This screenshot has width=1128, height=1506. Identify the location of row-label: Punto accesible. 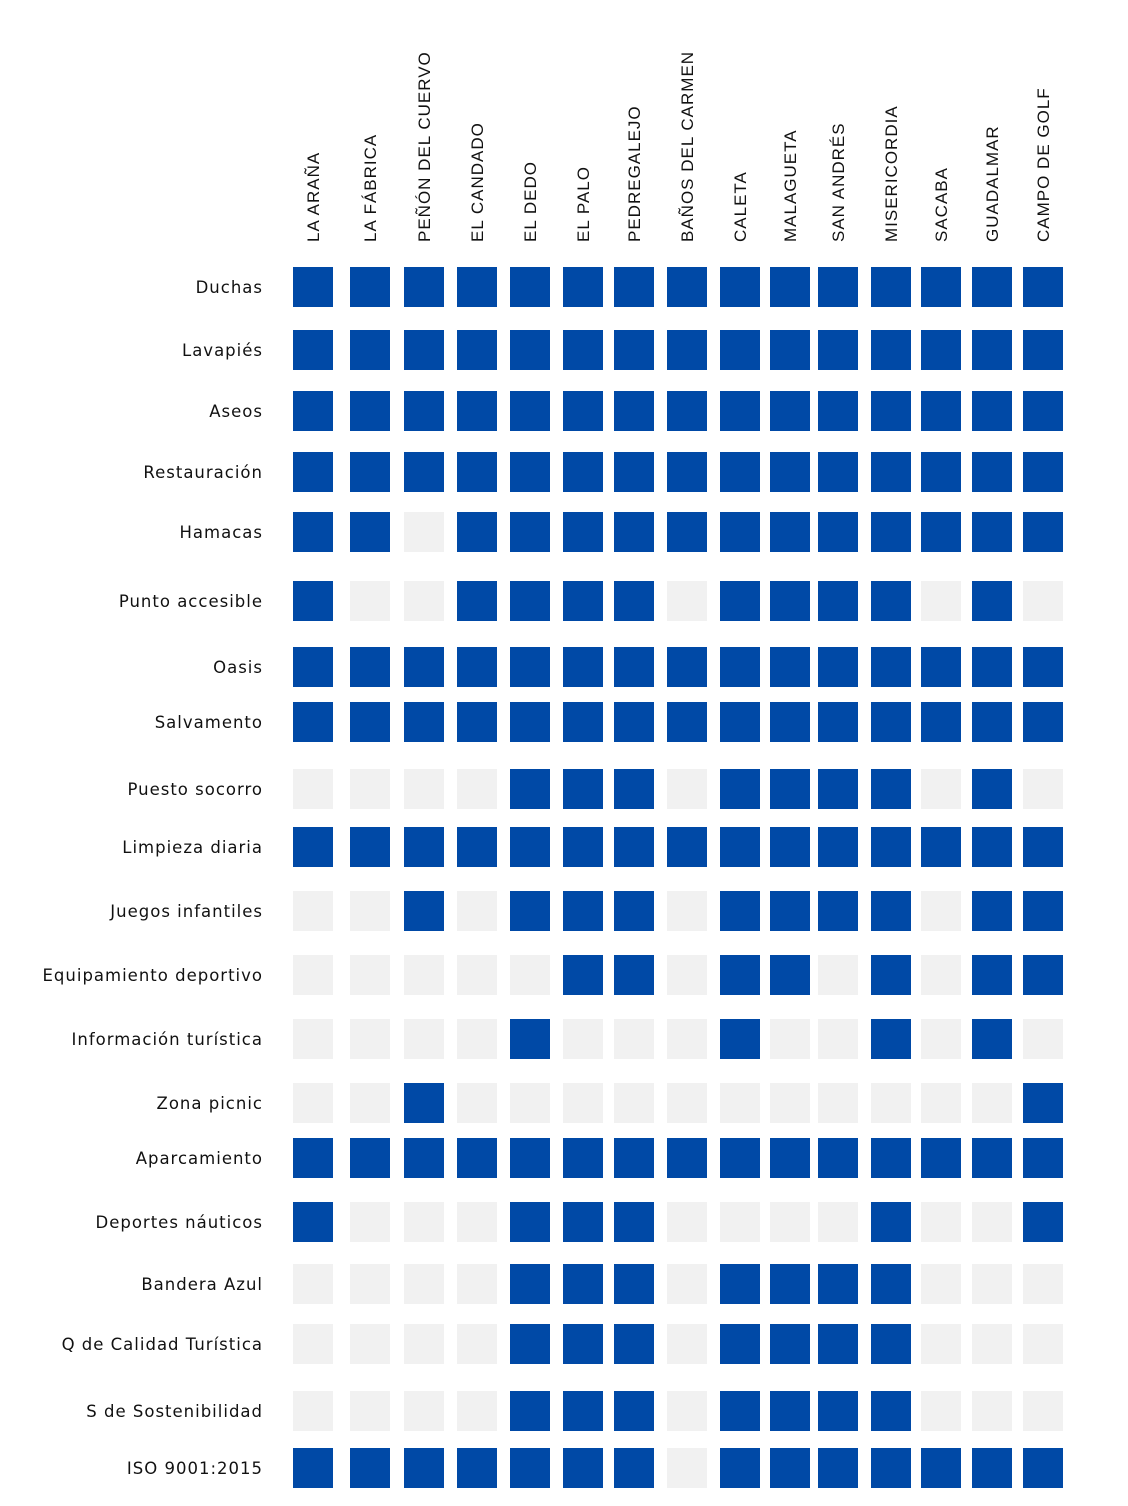
(191, 601).